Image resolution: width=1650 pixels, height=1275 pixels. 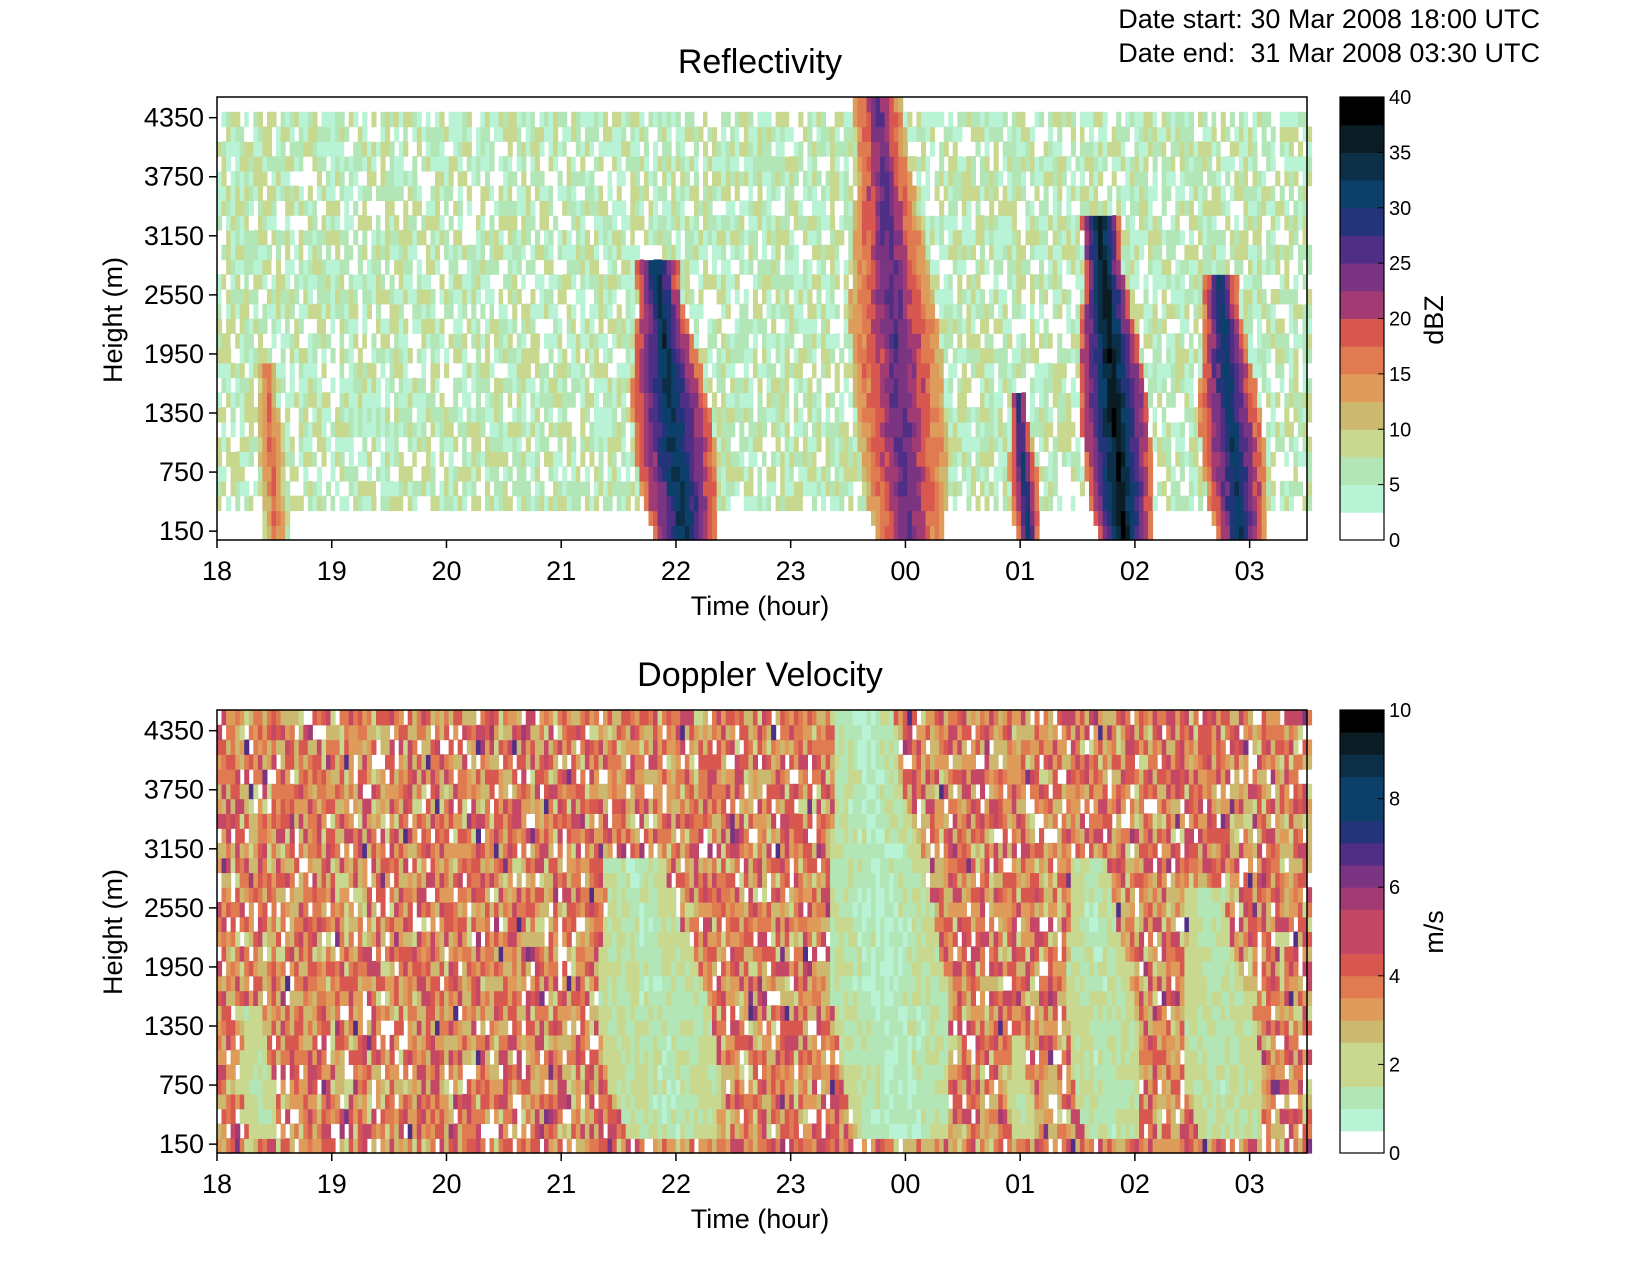 What do you see at coordinates (1329, 19) in the screenshot?
I see `date-start: Date start: 30 Mar 2008 18:00 UTC` at bounding box center [1329, 19].